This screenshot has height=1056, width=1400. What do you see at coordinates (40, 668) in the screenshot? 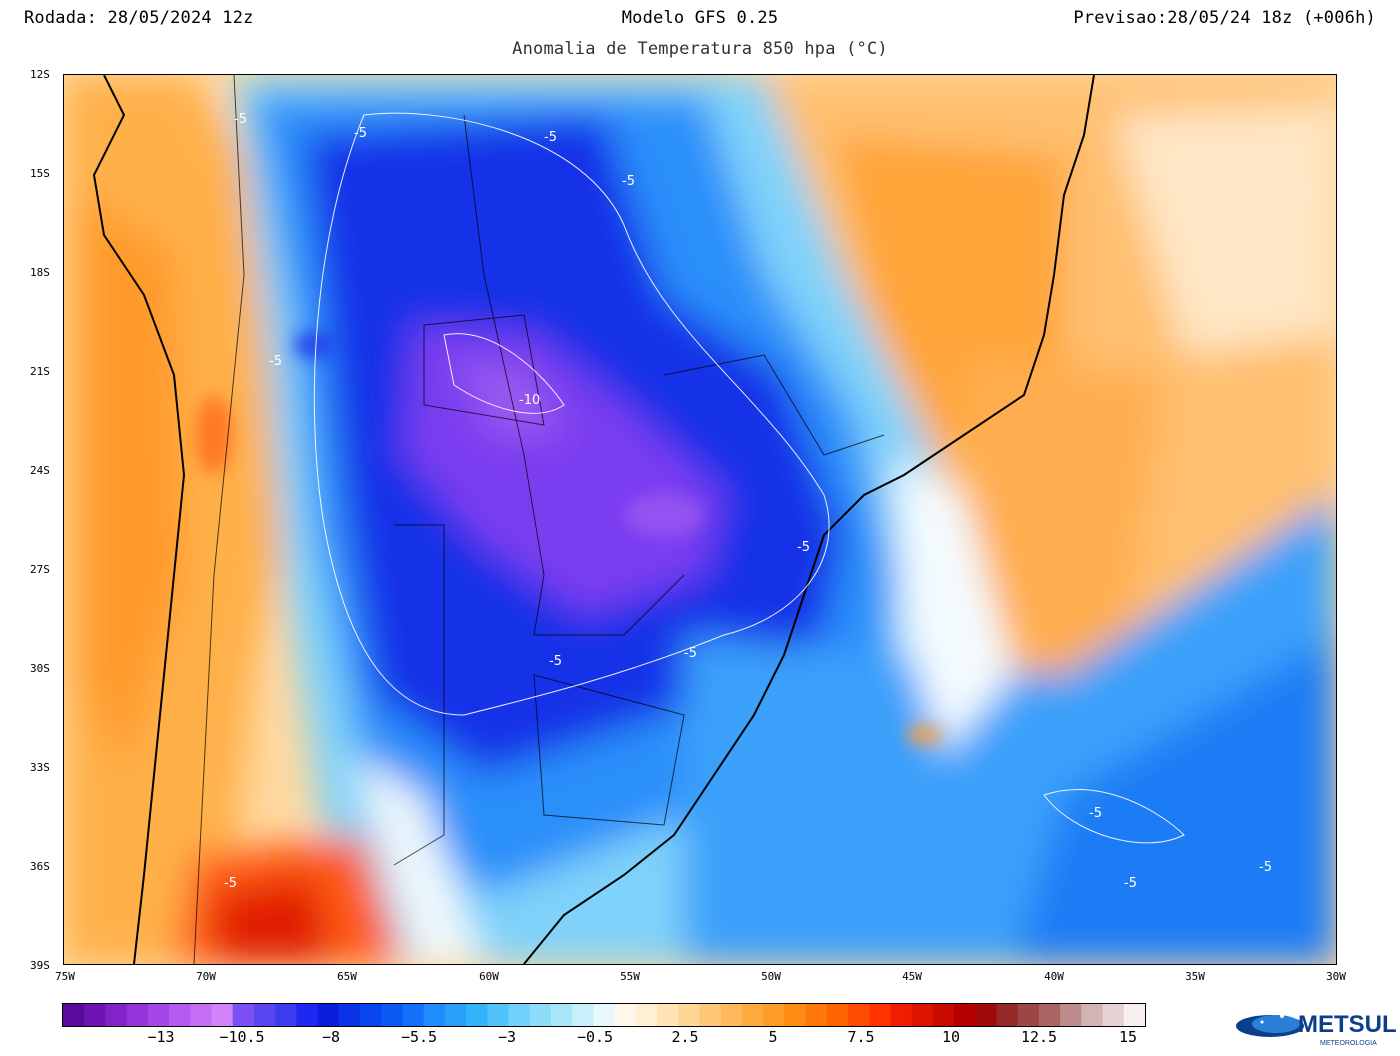
I see `lat-label: 30S` at bounding box center [40, 668].